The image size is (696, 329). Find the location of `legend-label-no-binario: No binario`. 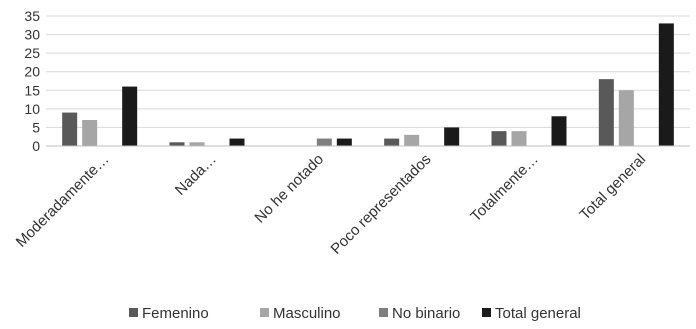

legend-label-no-binario: No binario is located at coordinates (426, 313).